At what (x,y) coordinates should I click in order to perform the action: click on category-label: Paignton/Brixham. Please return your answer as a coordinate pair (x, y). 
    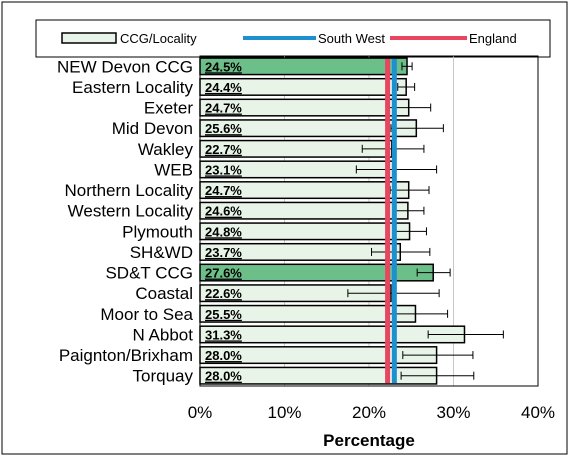
    Looking at the image, I should click on (126, 355).